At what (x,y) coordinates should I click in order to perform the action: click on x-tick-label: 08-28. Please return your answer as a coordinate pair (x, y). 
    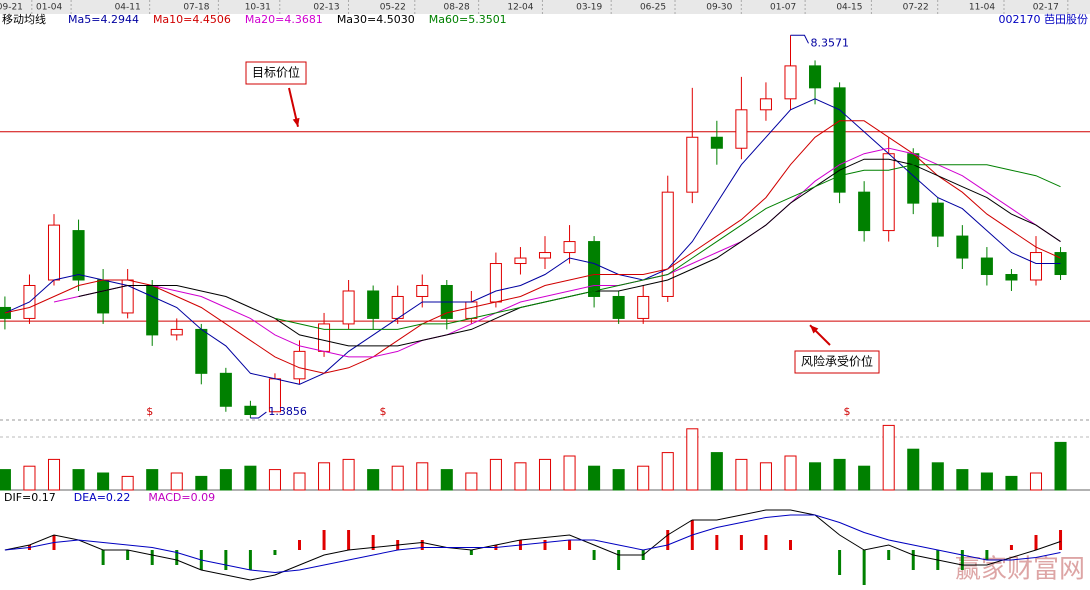
    Looking at the image, I should click on (457, 8).